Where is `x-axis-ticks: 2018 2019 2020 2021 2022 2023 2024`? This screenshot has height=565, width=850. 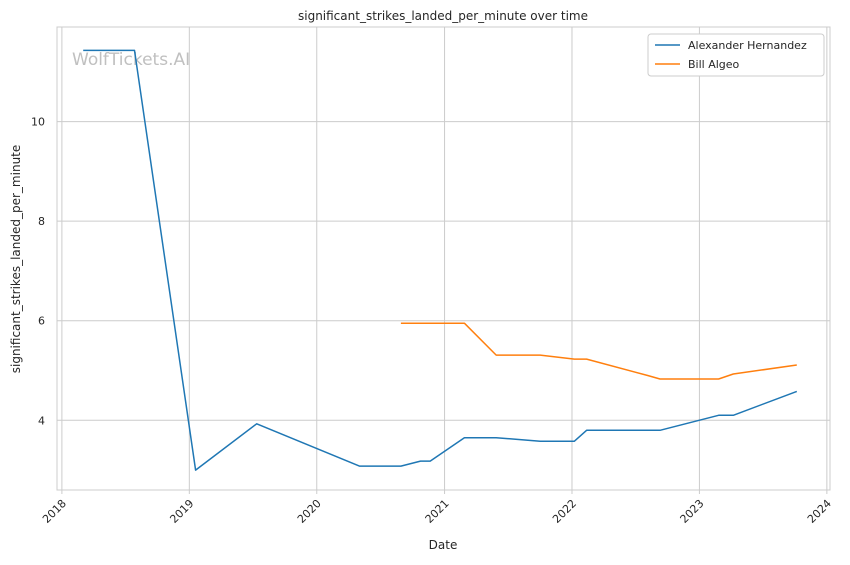
x-axis-ticks: 2018 2019 2020 2021 2022 2023 2024 is located at coordinates (437, 508).